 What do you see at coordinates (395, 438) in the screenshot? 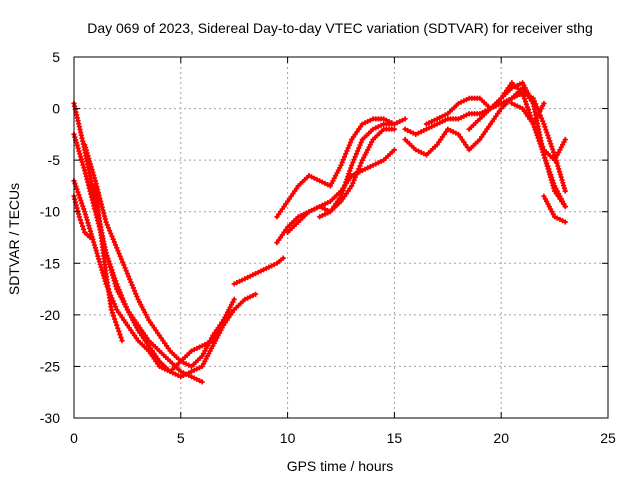
I see `x-tick-label: 15` at bounding box center [395, 438].